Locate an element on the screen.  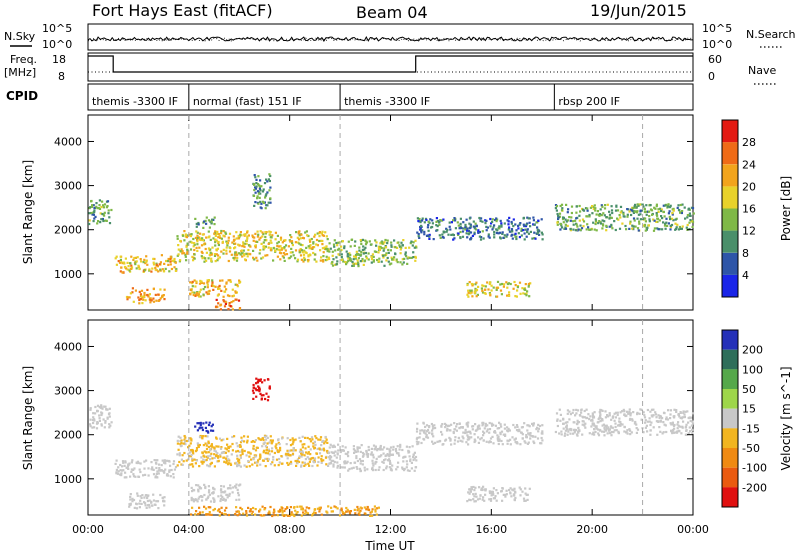
y-tick-label: 3000 is located at coordinates (68, 186).